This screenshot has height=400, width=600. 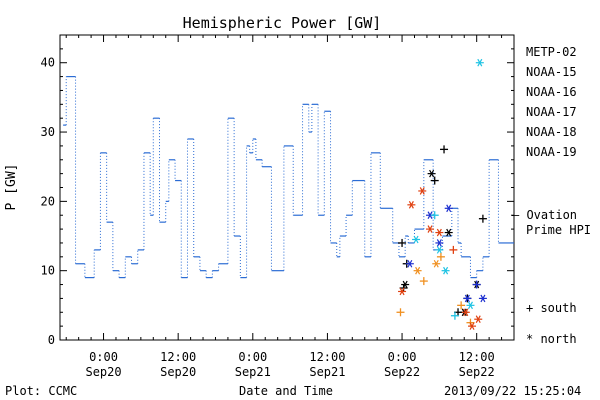 What do you see at coordinates (512, 391) in the screenshot?
I see `plot-timestamp: 2013/09/22 15:25:04` at bounding box center [512, 391].